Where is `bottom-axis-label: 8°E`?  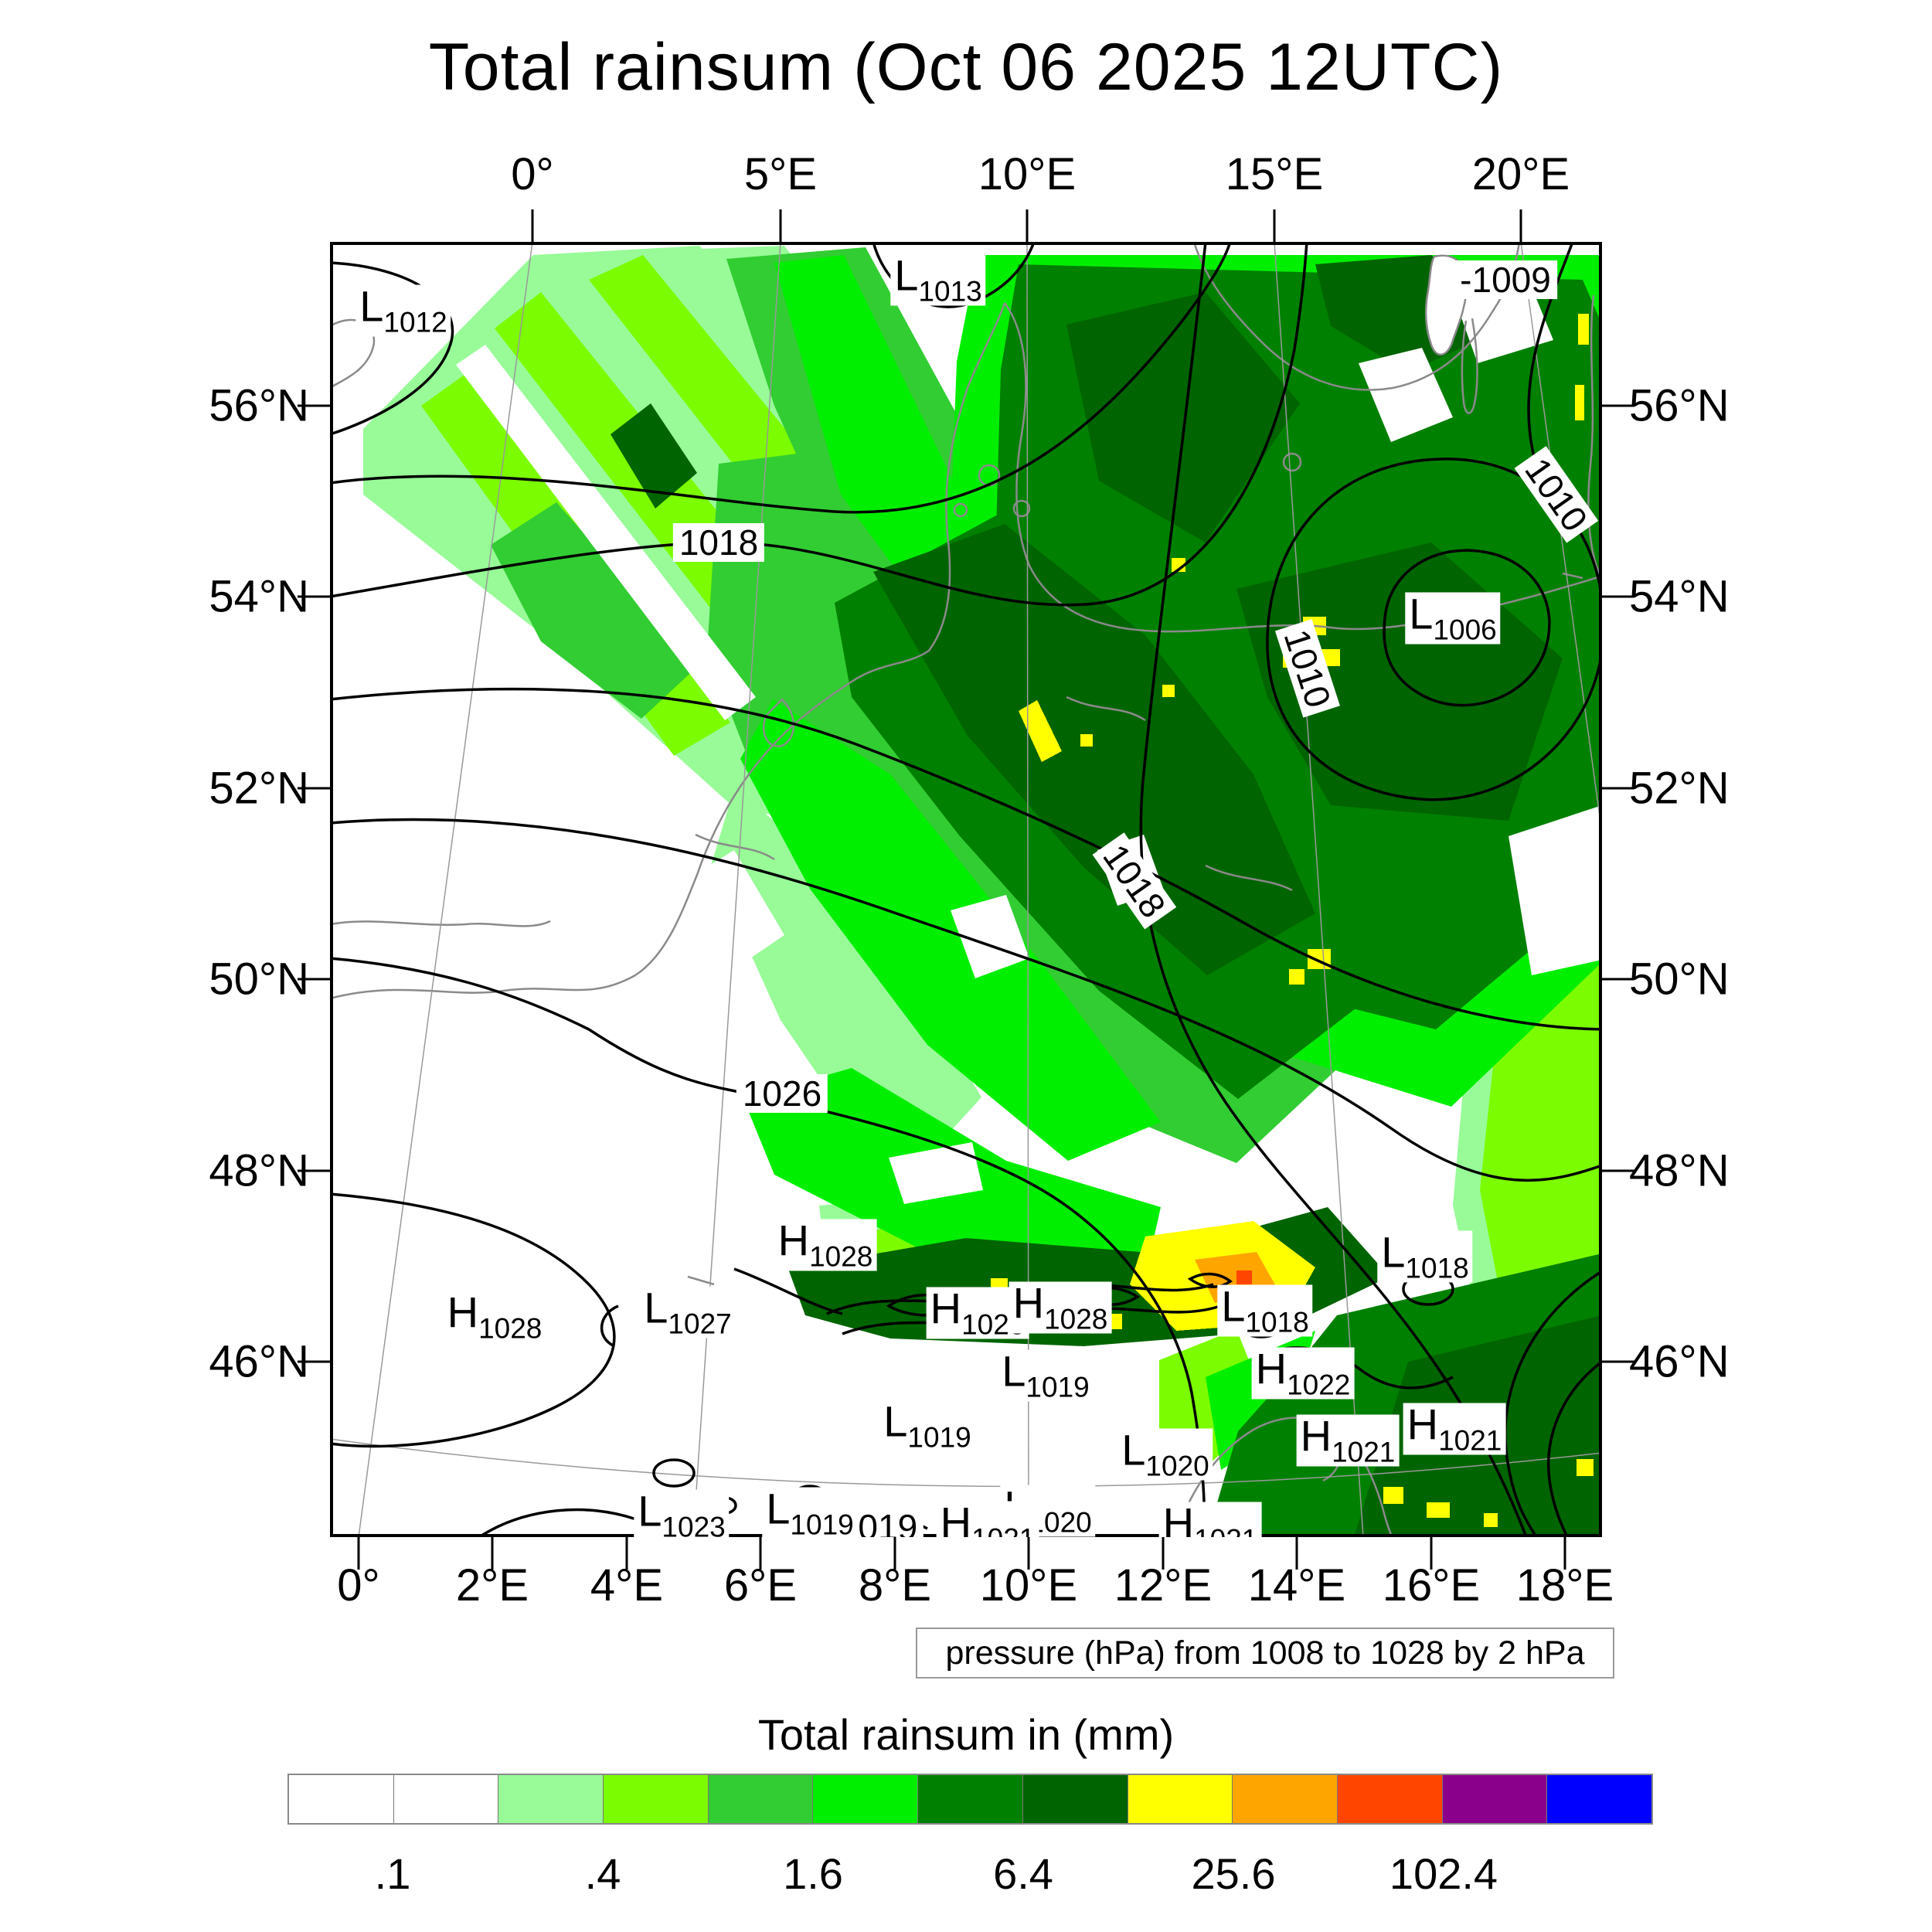
bottom-axis-label: 8°E is located at coordinates (895, 1586).